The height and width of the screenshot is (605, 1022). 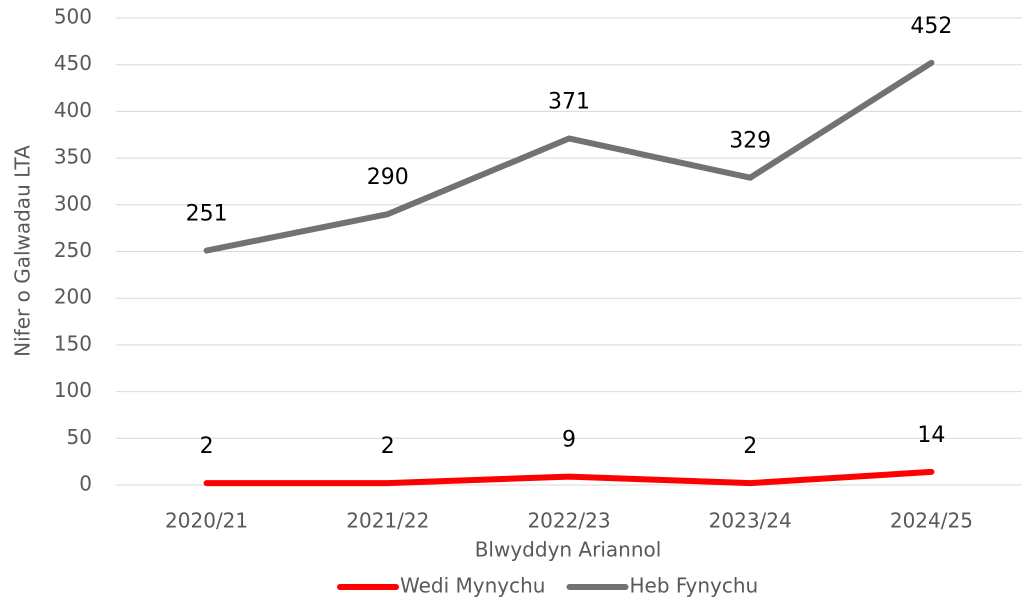 What do you see at coordinates (207, 214) in the screenshot?
I see `data-label: 251` at bounding box center [207, 214].